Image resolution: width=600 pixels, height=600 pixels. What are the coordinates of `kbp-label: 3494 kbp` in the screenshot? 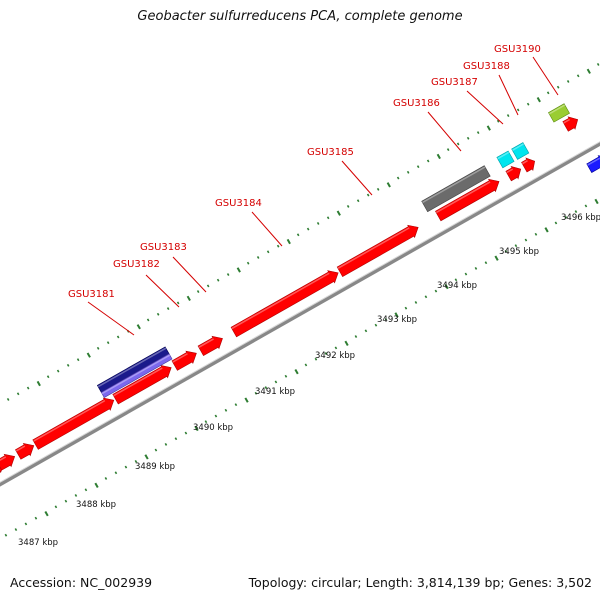 It's located at (457, 286).